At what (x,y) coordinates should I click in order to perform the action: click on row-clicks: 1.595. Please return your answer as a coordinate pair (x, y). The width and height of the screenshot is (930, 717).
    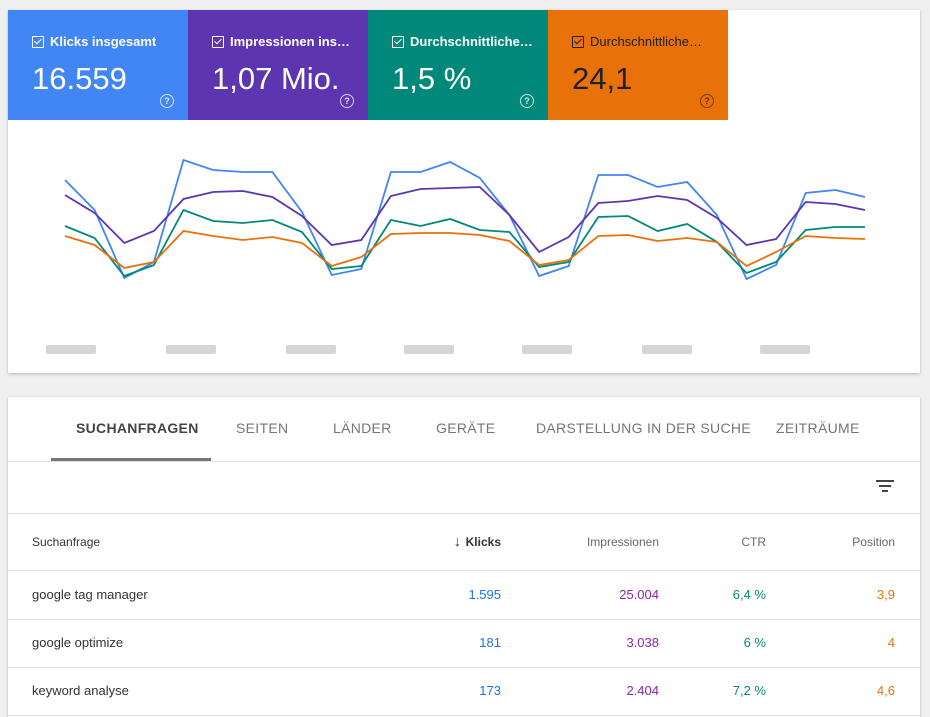
    Looking at the image, I should click on (484, 594).